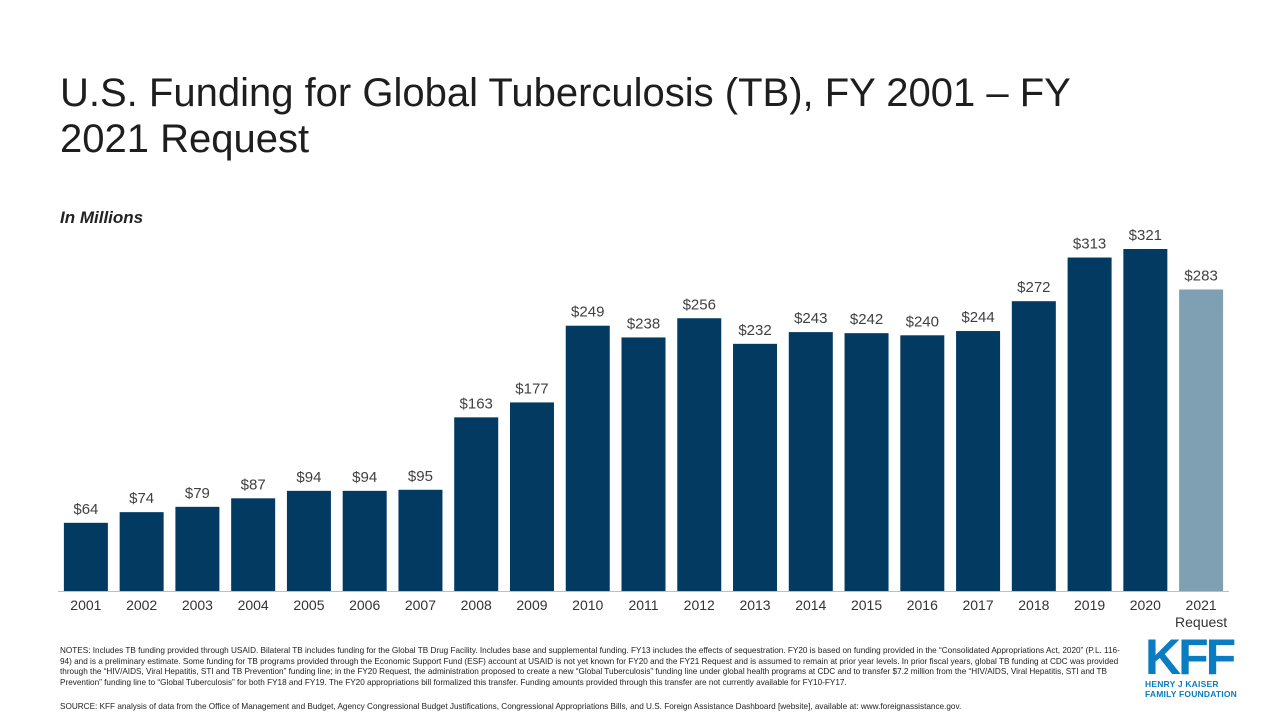  Describe the element at coordinates (141, 498) in the screenshot. I see `data-label-1: $74` at that location.